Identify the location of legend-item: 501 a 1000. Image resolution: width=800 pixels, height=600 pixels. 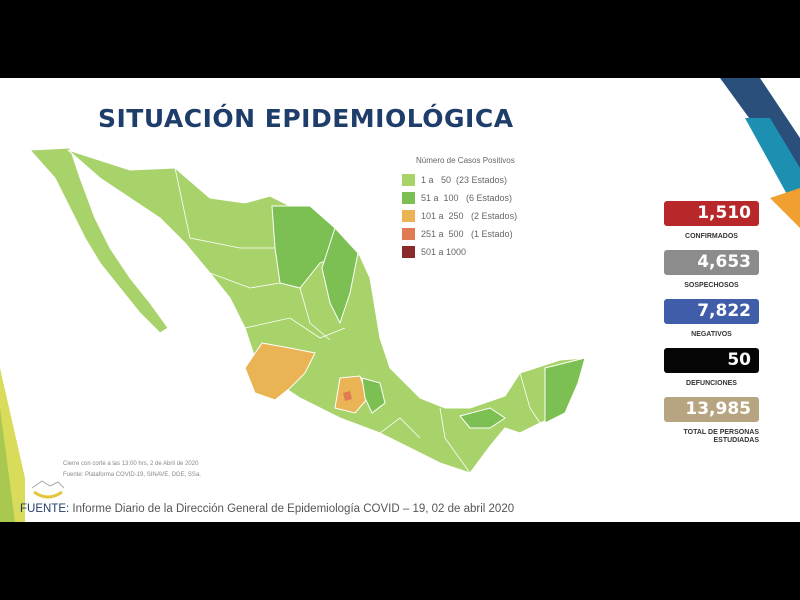
(459, 252).